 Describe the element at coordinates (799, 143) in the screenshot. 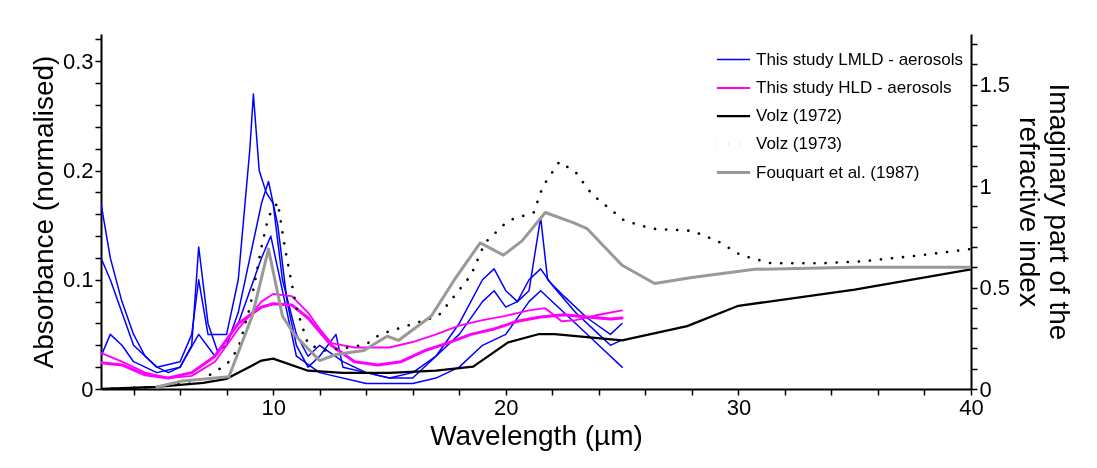

I see `legend-label: Volz (1973)` at that location.